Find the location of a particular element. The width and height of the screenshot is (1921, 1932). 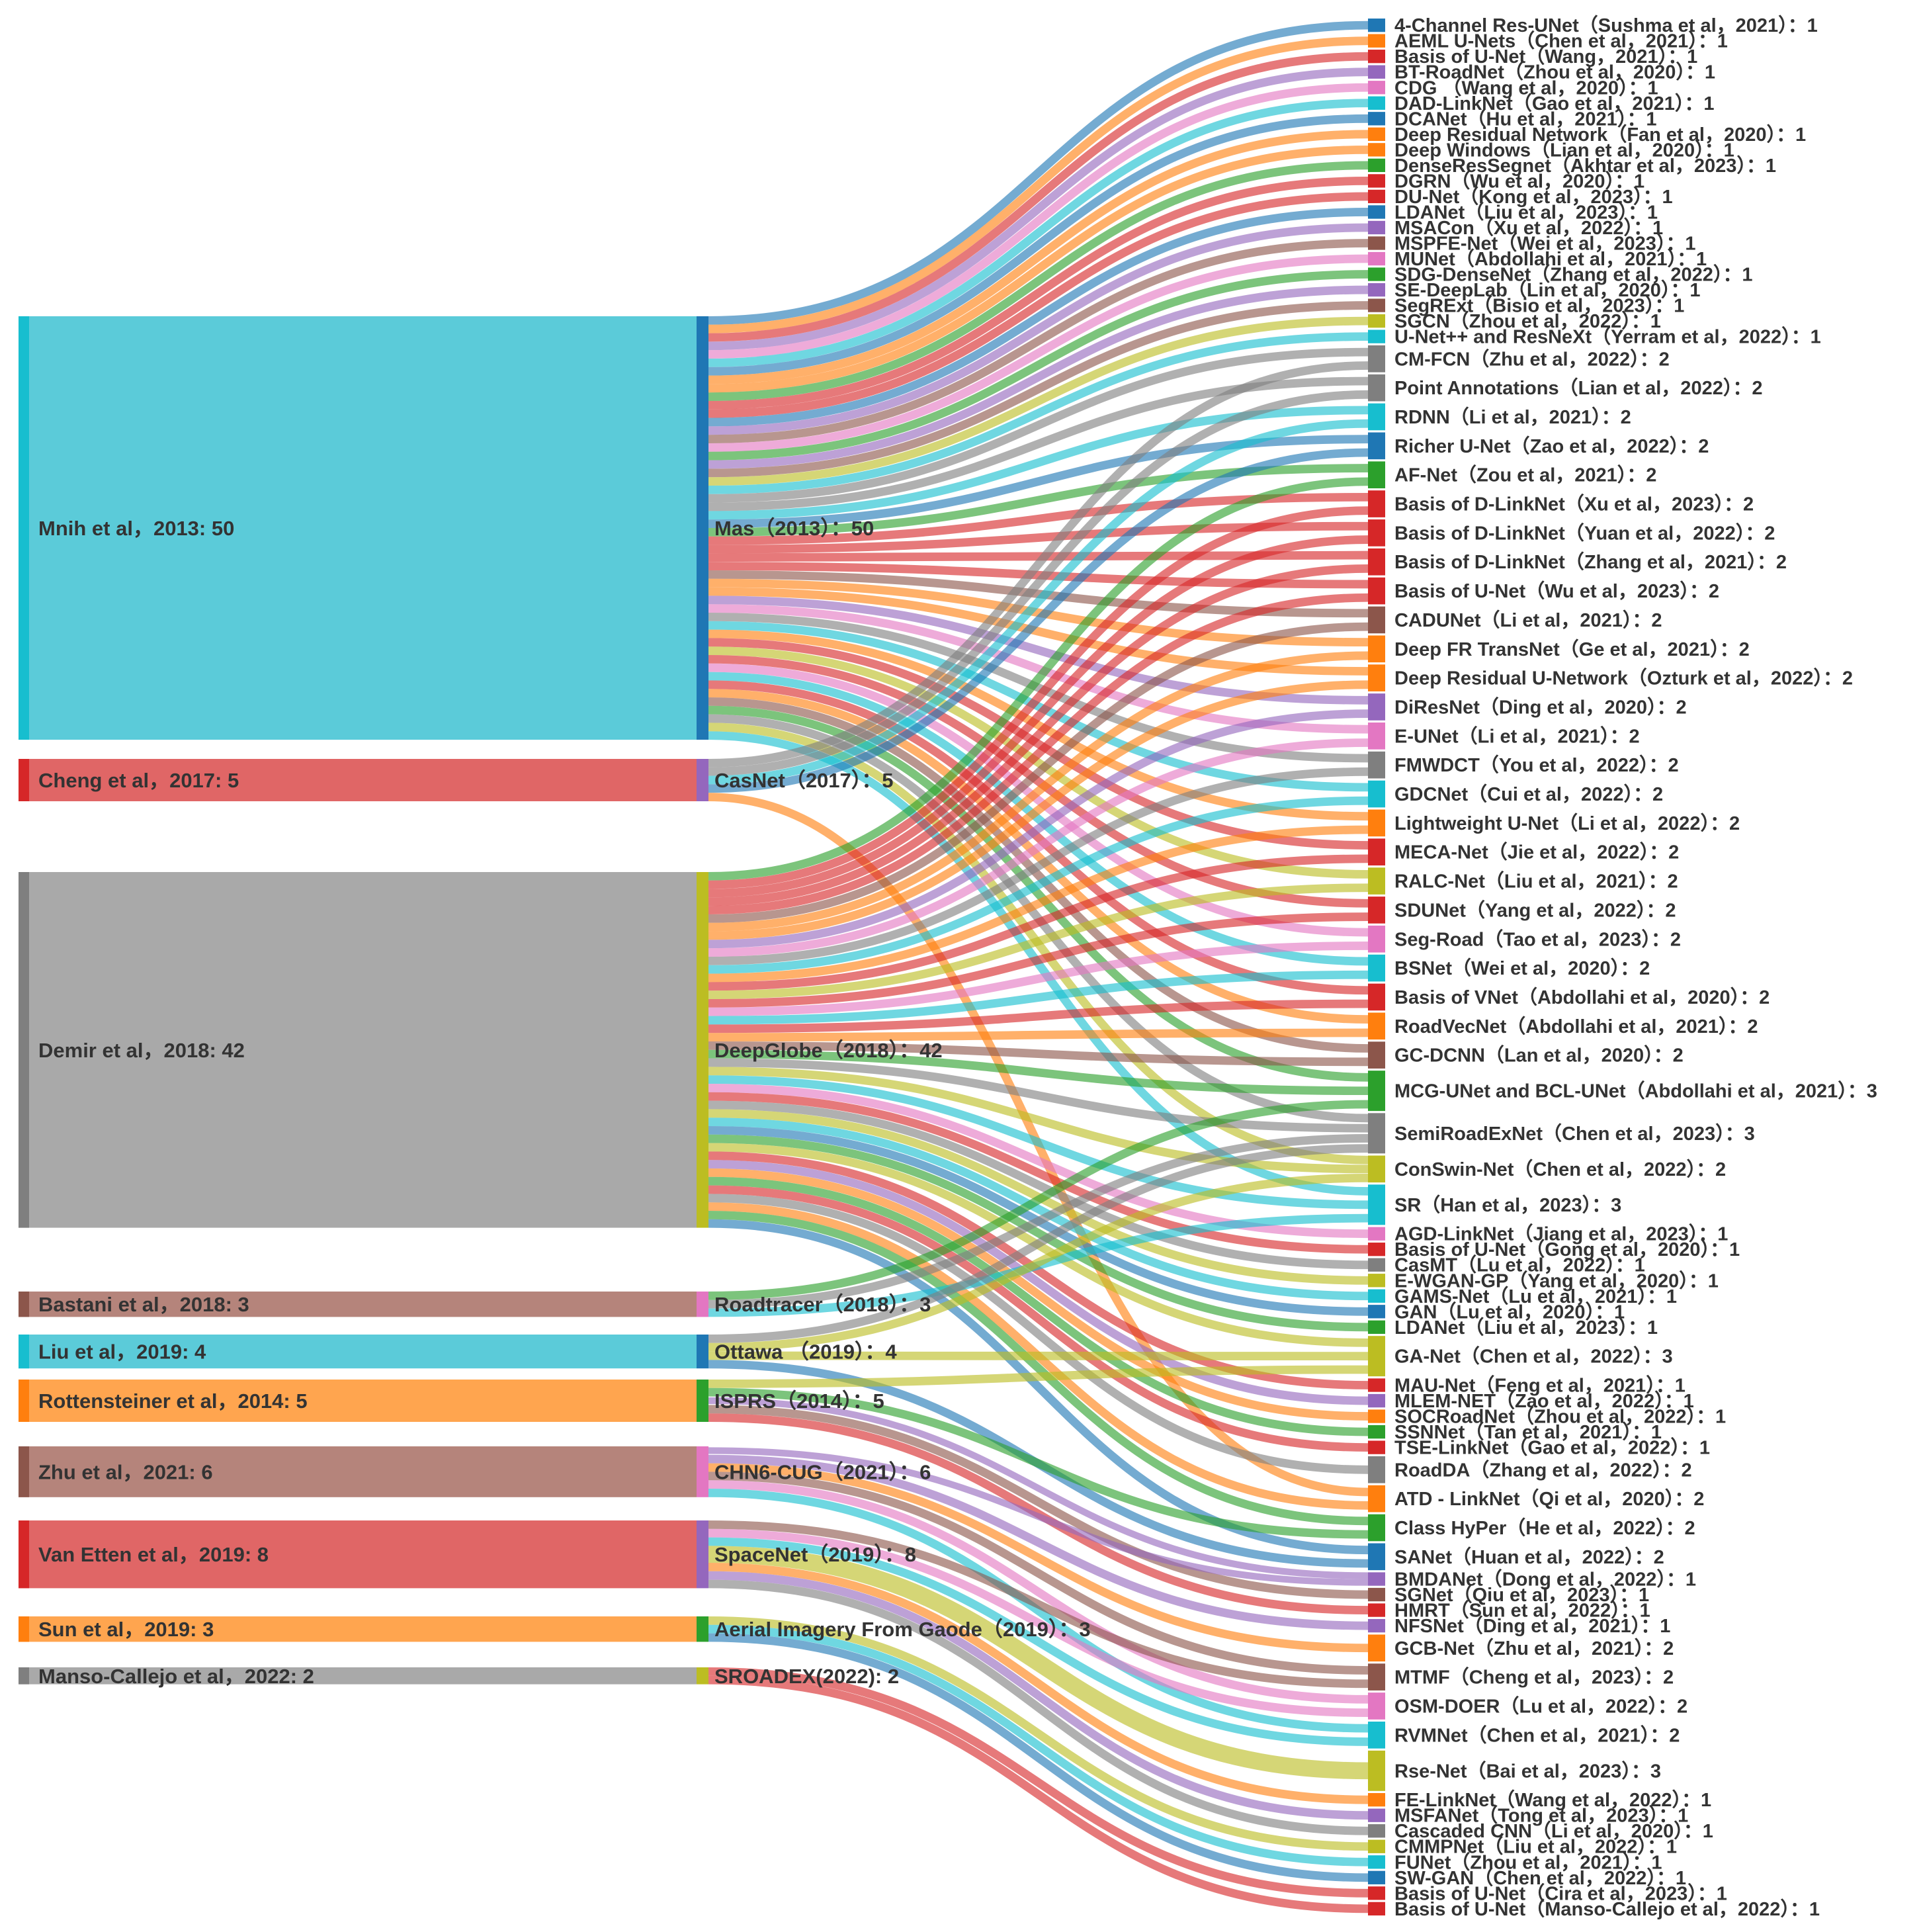

source-label: Van Etten et al，2019: 8 is located at coordinates (154, 1554).